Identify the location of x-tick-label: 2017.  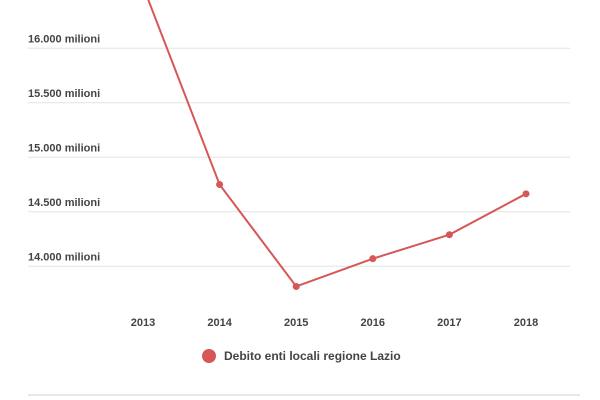
(449, 323).